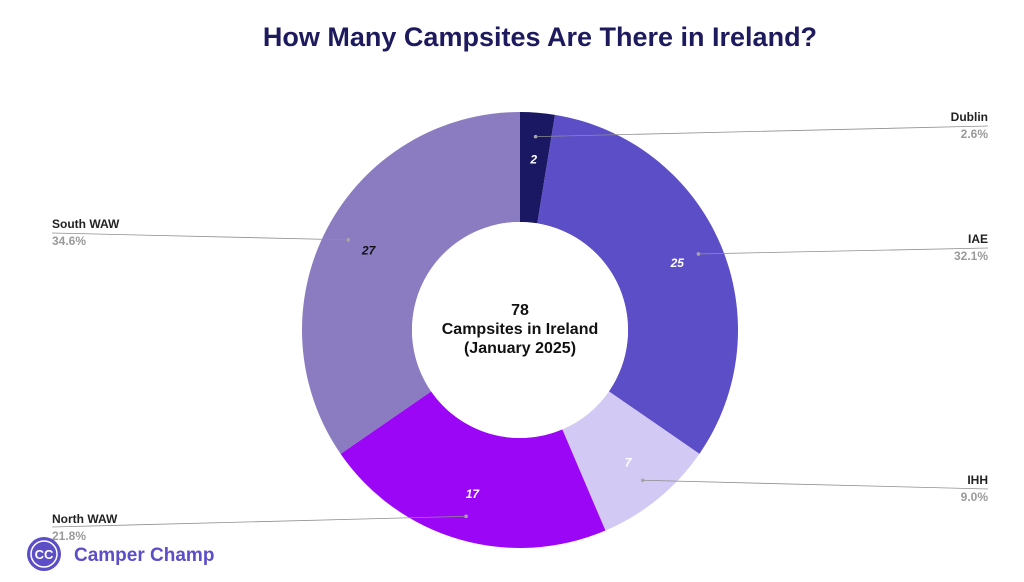  What do you see at coordinates (69, 241) in the screenshot?
I see `legend-percent-south-waw: 34.6%` at bounding box center [69, 241].